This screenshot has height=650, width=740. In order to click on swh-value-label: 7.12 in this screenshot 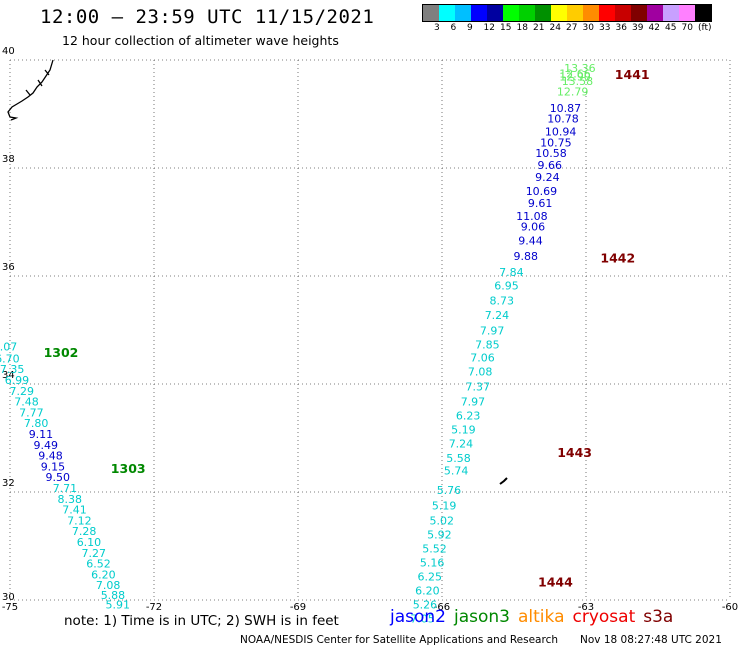, I will do `click(79, 520)`.